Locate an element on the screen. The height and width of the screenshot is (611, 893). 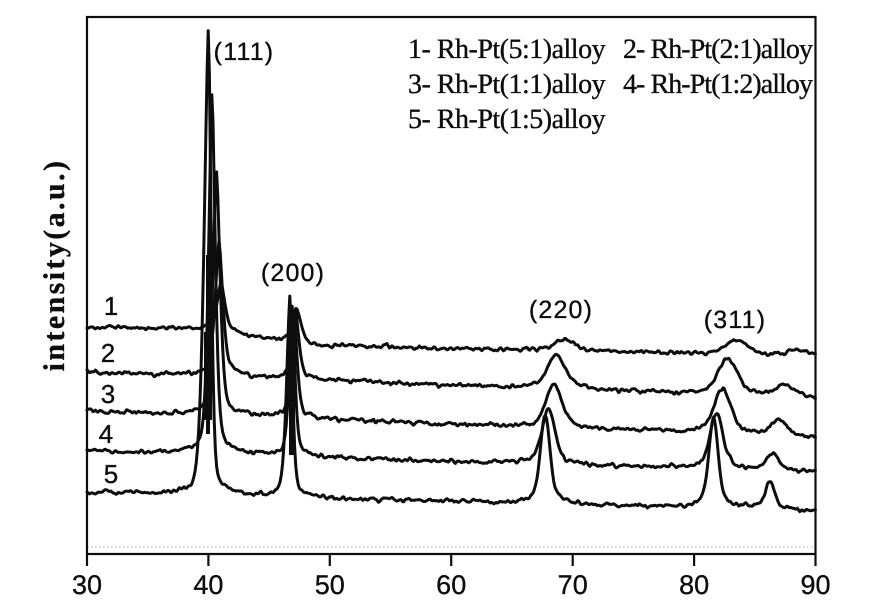
svg-text: 80 is located at coordinates (694, 585).